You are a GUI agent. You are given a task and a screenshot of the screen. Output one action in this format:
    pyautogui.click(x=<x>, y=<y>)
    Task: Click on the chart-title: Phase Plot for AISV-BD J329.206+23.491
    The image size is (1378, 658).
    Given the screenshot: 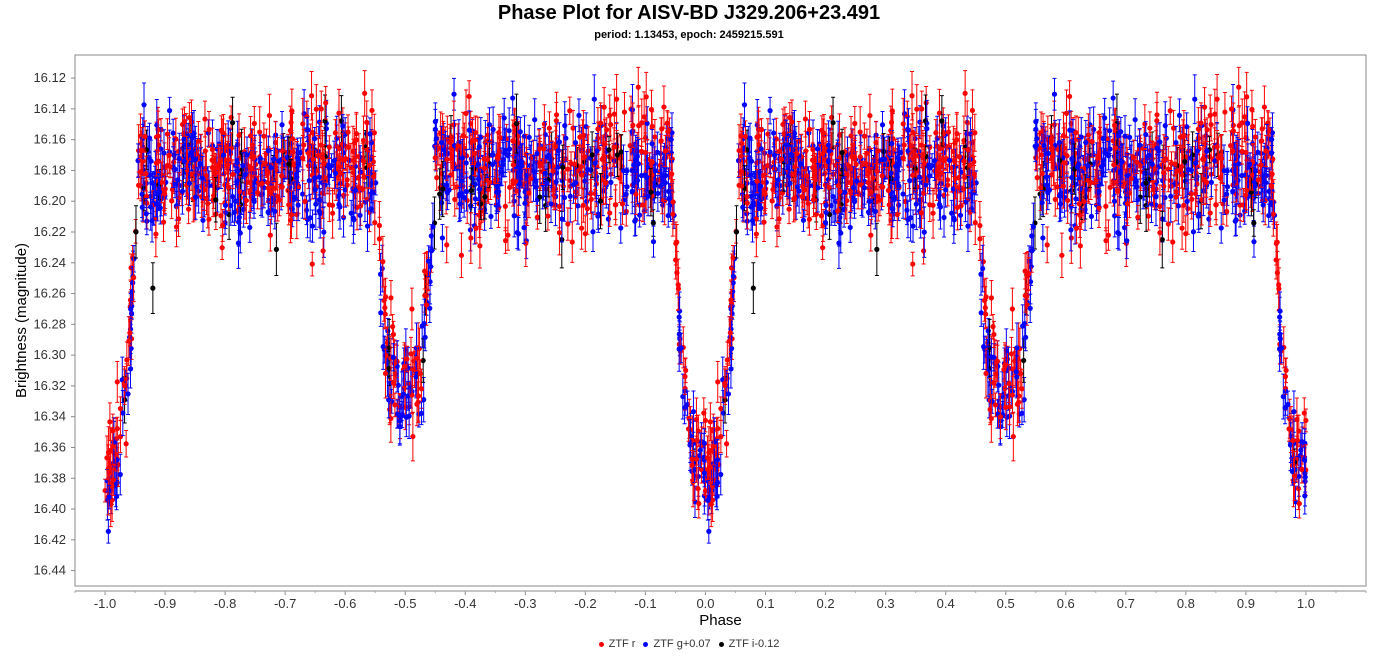 What is the action you would take?
    pyautogui.click(x=689, y=13)
    